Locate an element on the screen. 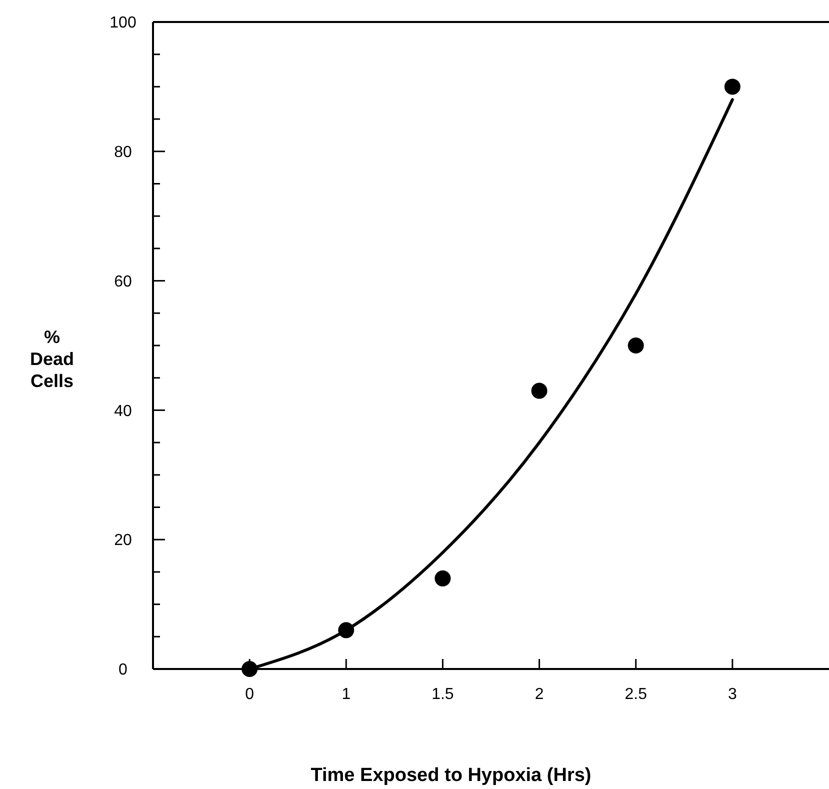 The height and width of the screenshot is (789, 829). x-tick-label: 1.5 is located at coordinates (443, 694).